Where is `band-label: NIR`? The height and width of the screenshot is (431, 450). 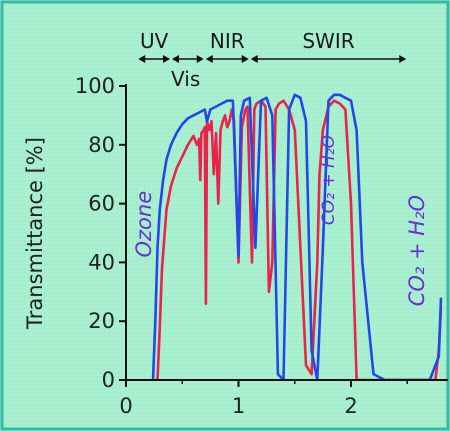
band-label: NIR is located at coordinates (227, 41).